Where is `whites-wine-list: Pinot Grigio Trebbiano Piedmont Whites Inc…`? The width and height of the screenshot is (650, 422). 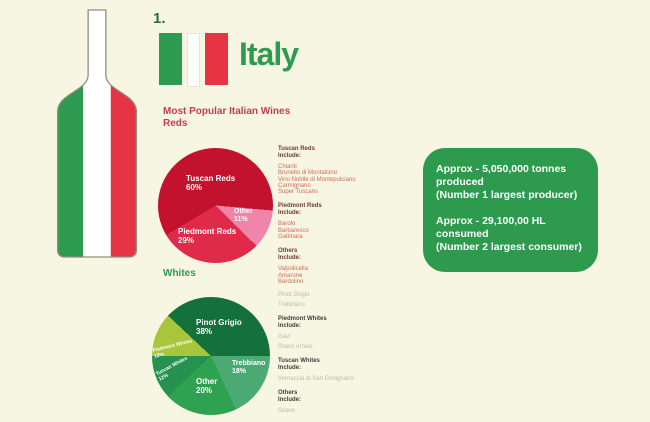 whites-wine-list: Pinot Grigio Trebbiano Piedmont Whites Inc… is located at coordinates (335, 355).